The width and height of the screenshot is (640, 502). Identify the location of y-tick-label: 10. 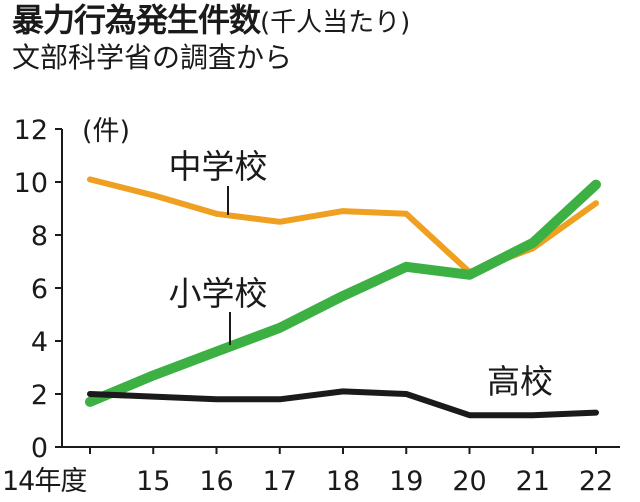
(31, 183).